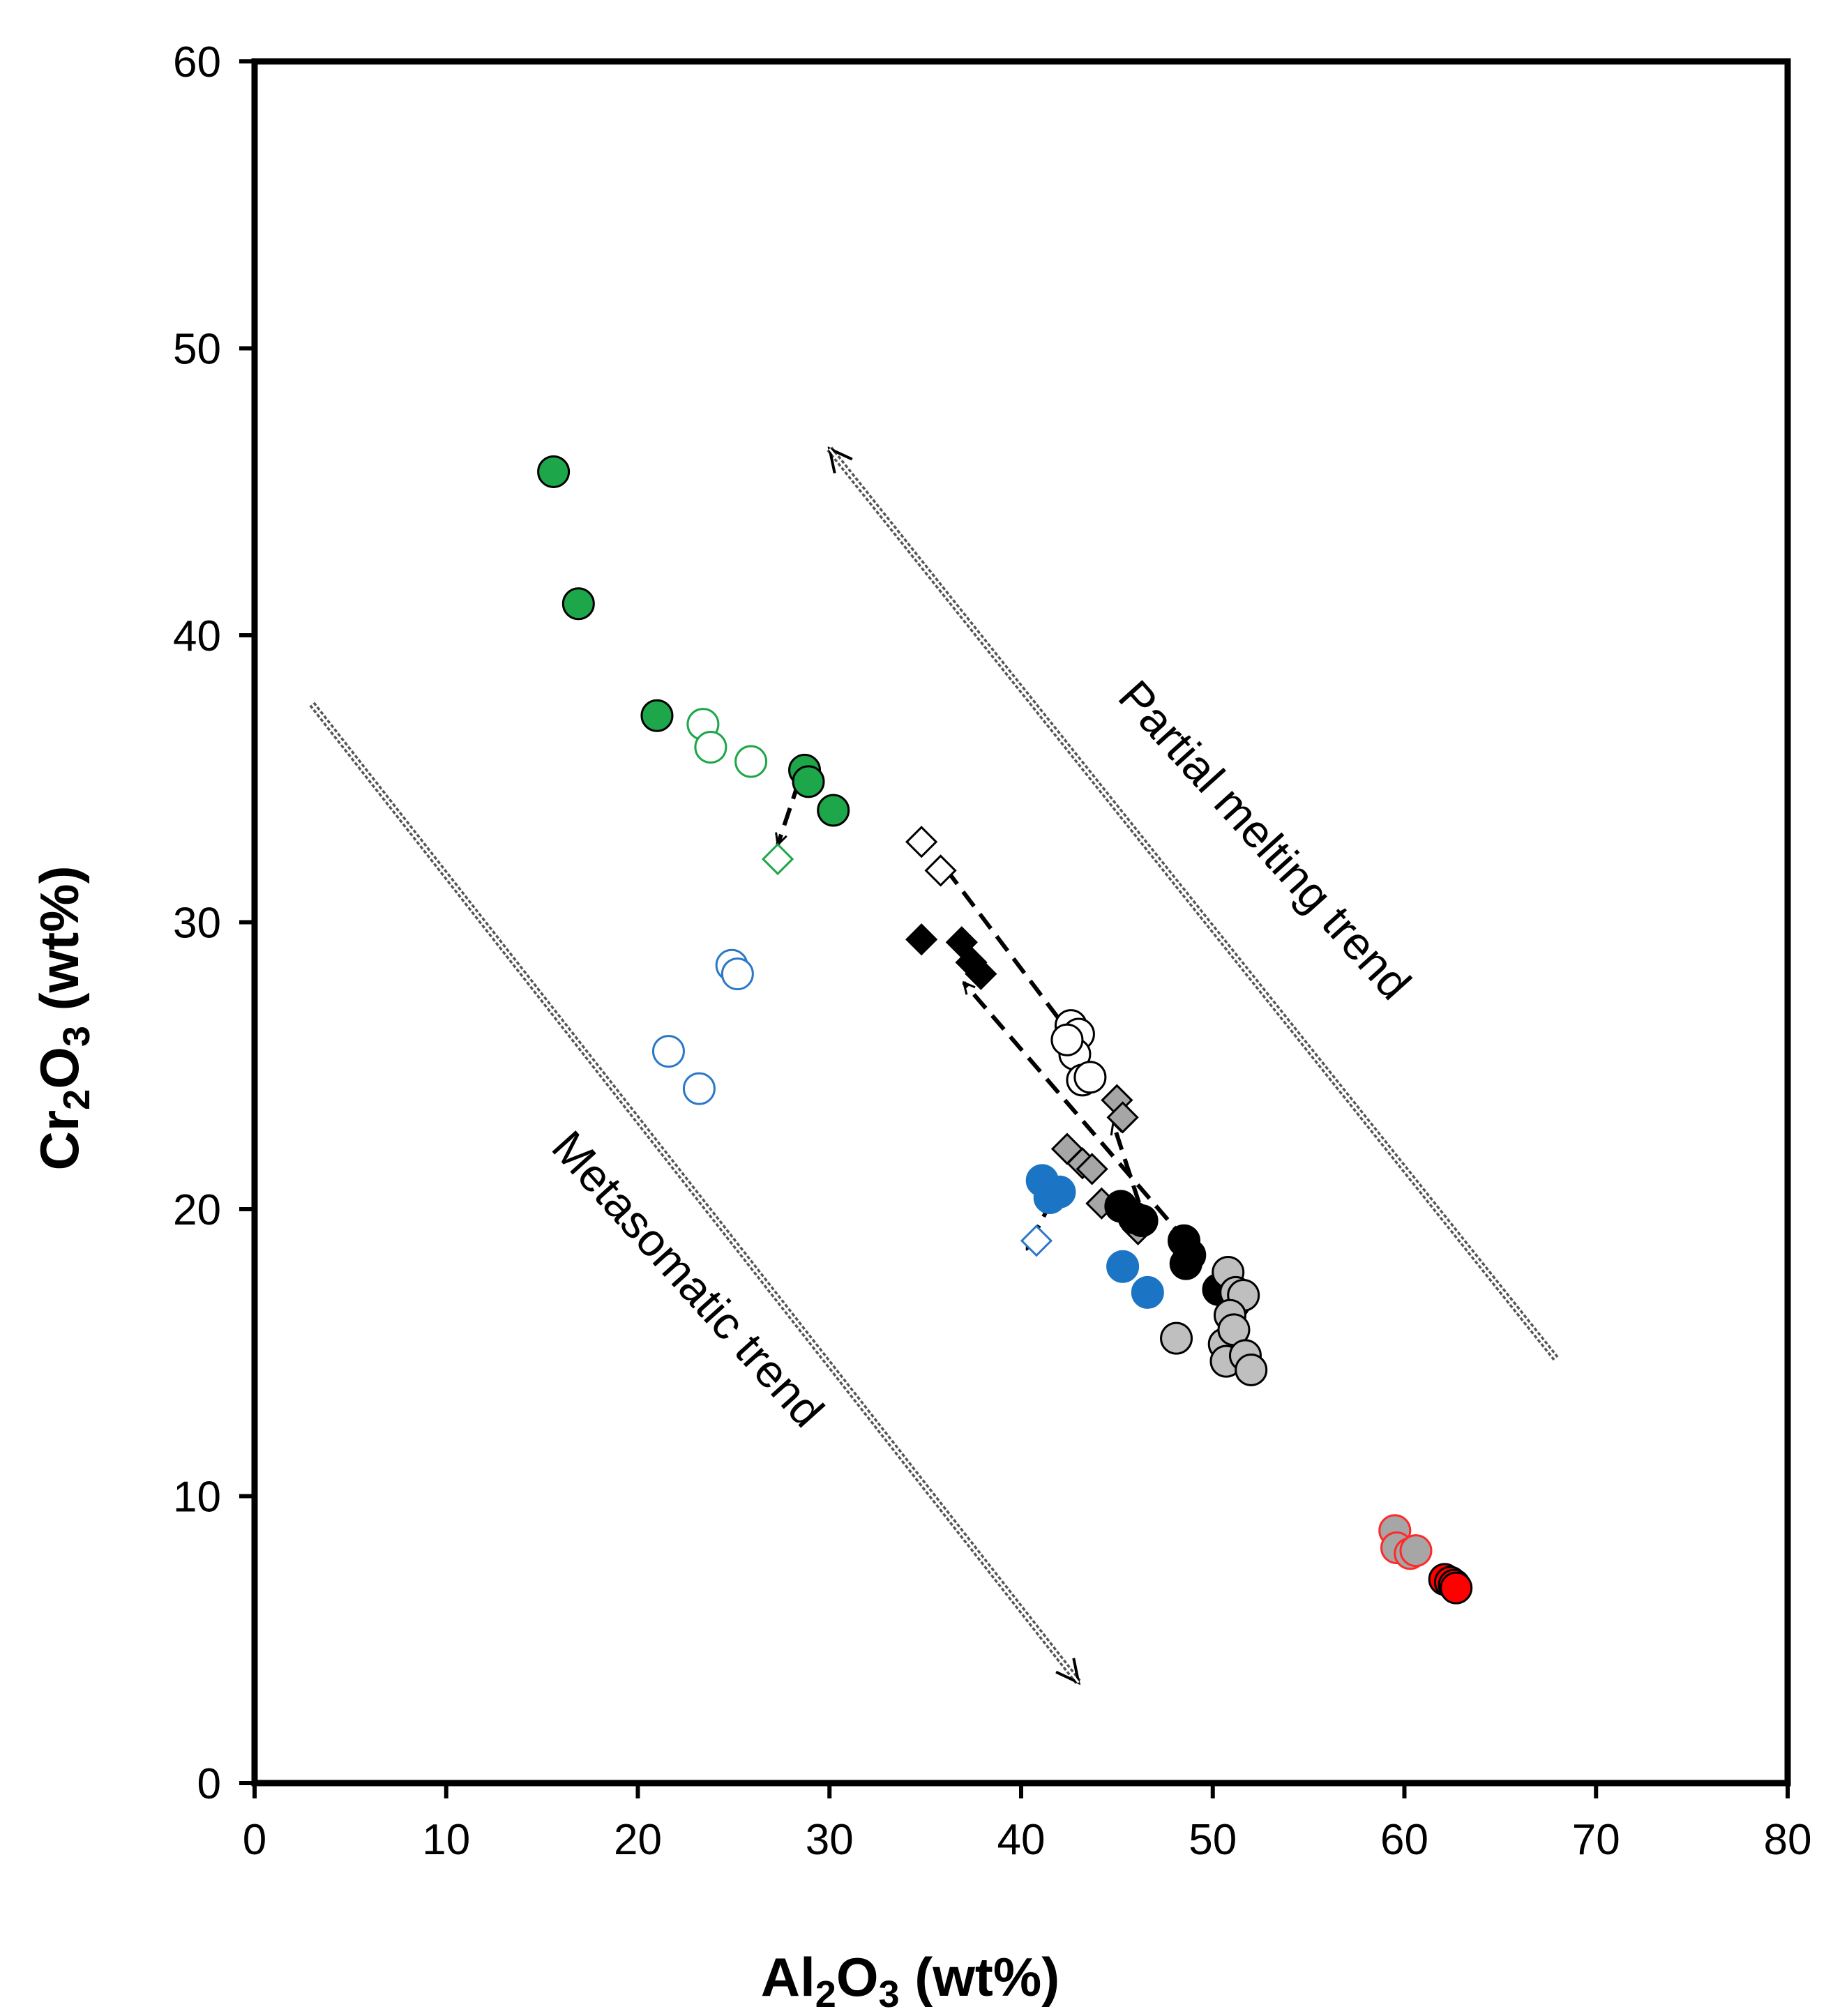  Describe the element at coordinates (1008, 952) in the screenshot. I see `black-upper-path-arrow` at that location.